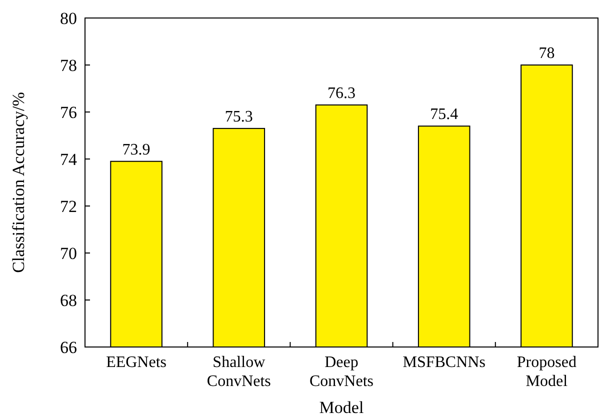  I want to click on x-tick-label: Shallow ConvNets, so click(238, 372).